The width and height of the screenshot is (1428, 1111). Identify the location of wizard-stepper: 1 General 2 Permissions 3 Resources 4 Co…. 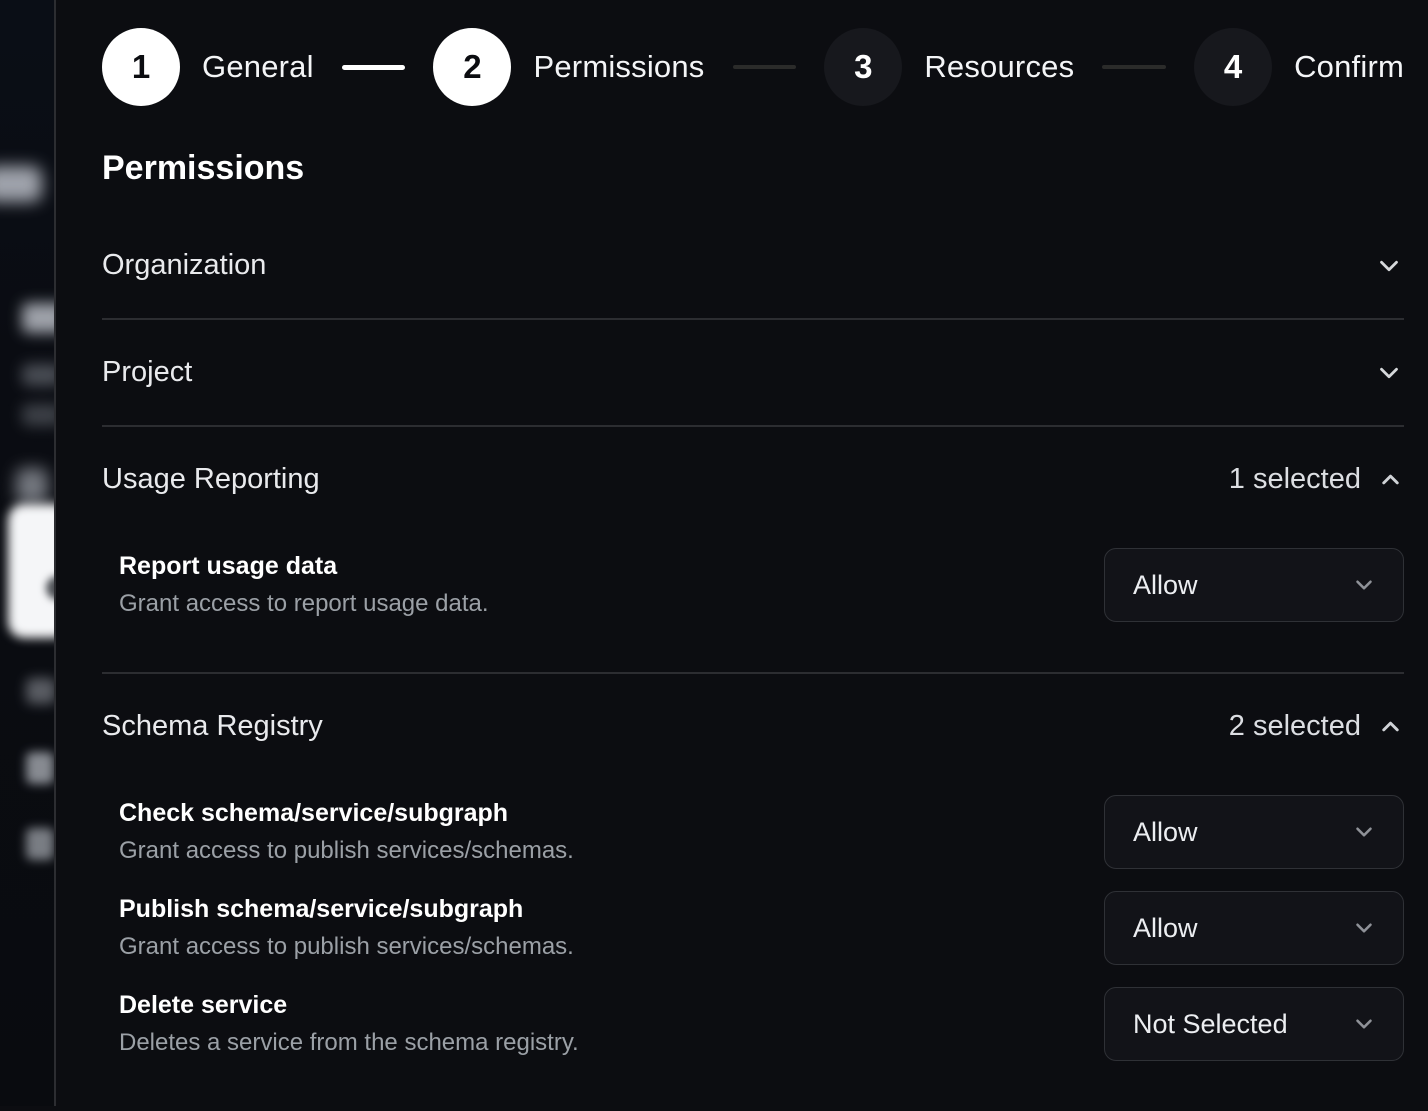
(753, 67).